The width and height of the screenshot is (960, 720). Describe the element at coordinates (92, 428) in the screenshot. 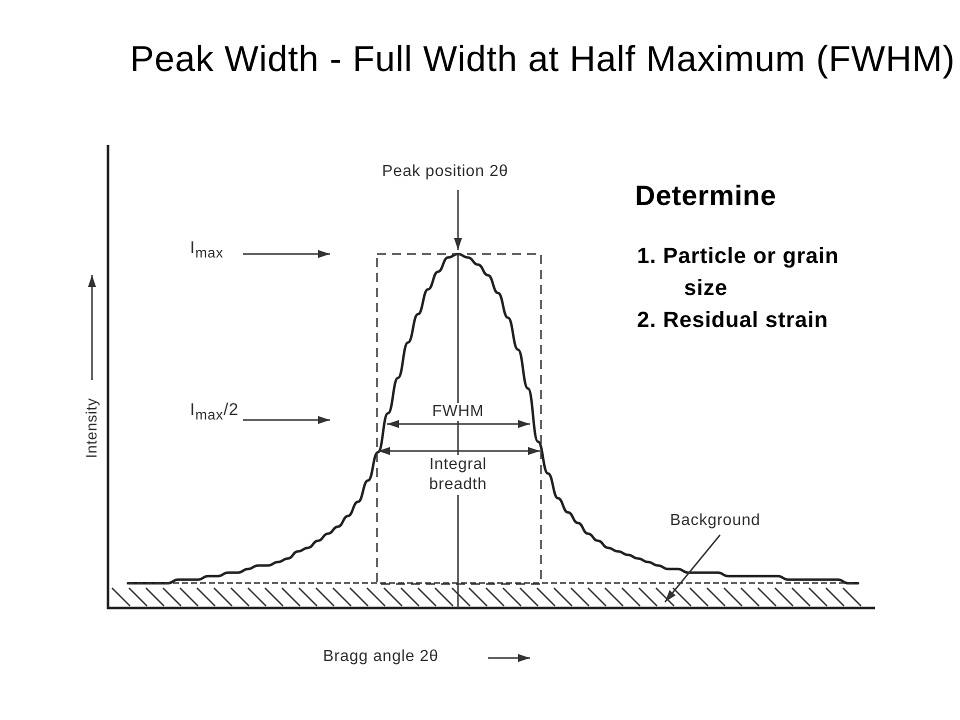

I see `y-axis-title: Intensity` at that location.